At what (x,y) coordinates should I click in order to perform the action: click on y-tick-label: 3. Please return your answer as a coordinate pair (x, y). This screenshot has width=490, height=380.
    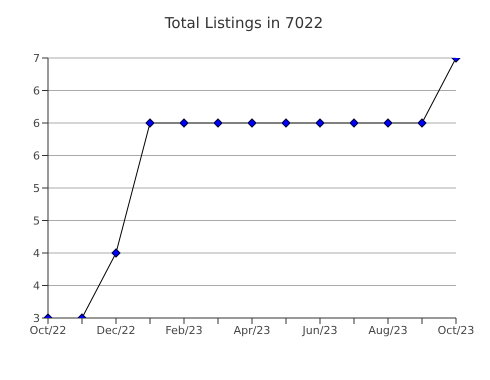
    Looking at the image, I should click on (36, 318).